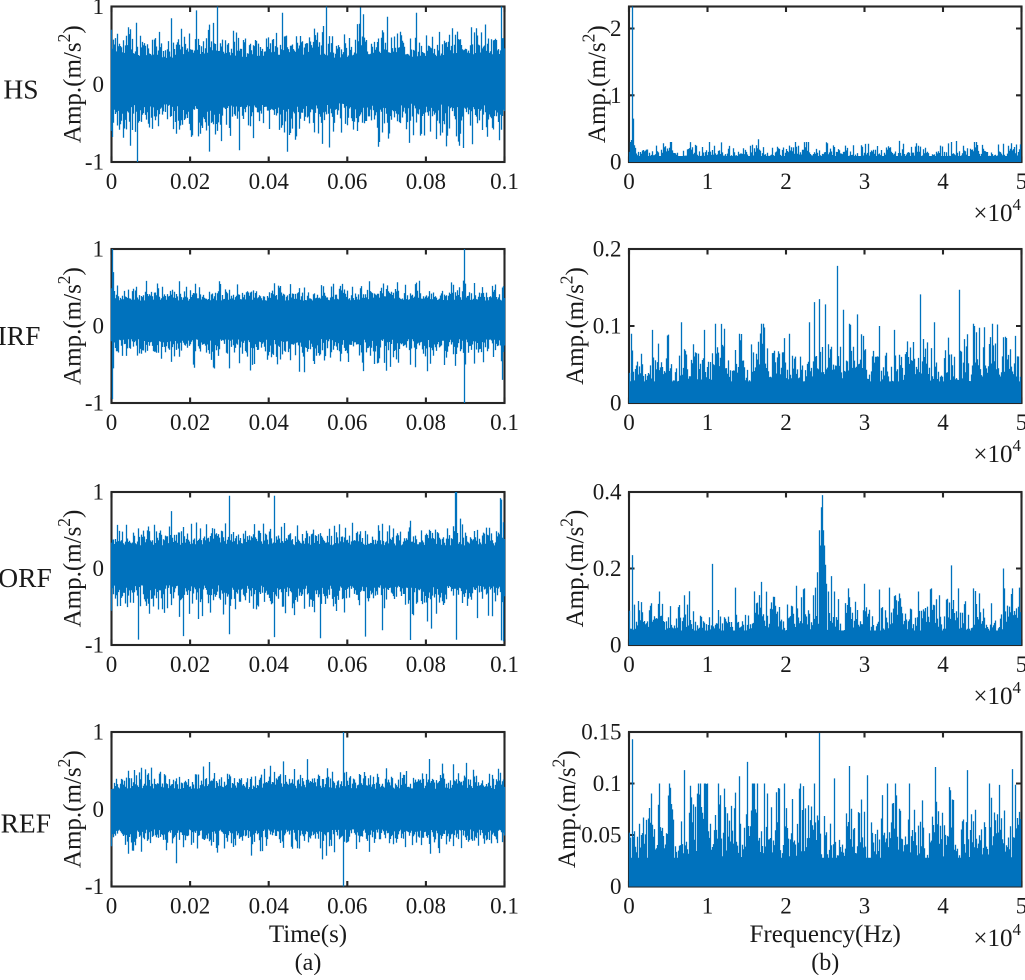 The height and width of the screenshot is (980, 1025). What do you see at coordinates (20, 89) in the screenshot?
I see `svg-text: HS` at bounding box center [20, 89].